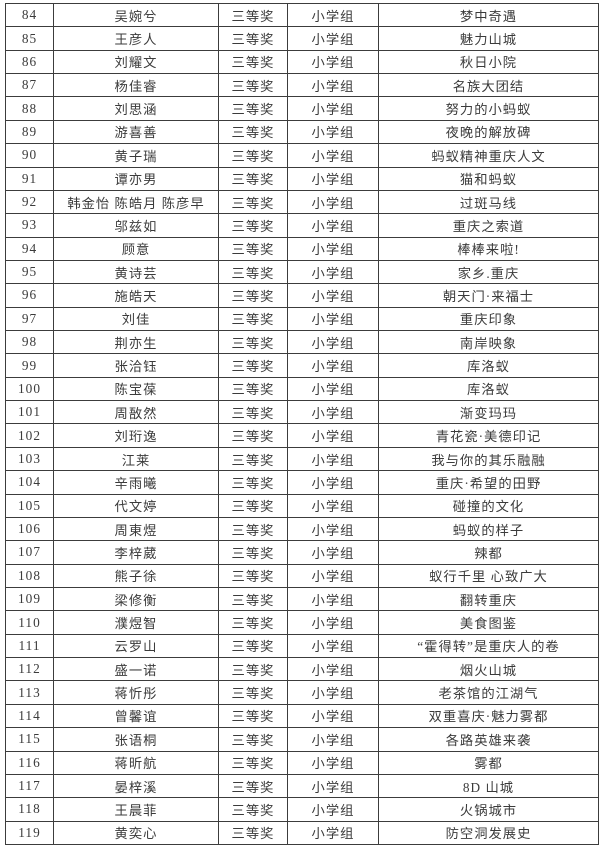  What do you see at coordinates (136, 482) in the screenshot?
I see `cell-authors: 辛雨曦` at bounding box center [136, 482].